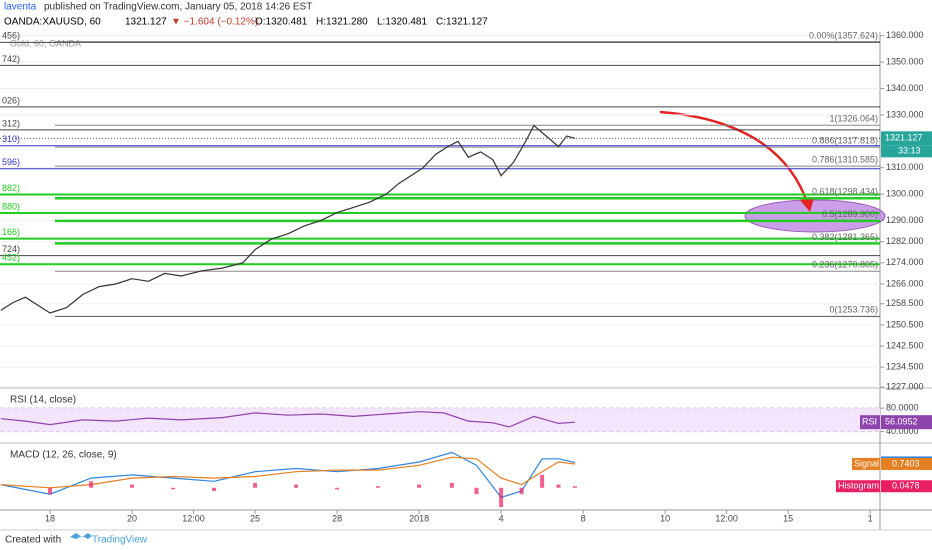  What do you see at coordinates (665, 518) in the screenshot?
I see `x-tick-label: 10` at bounding box center [665, 518].